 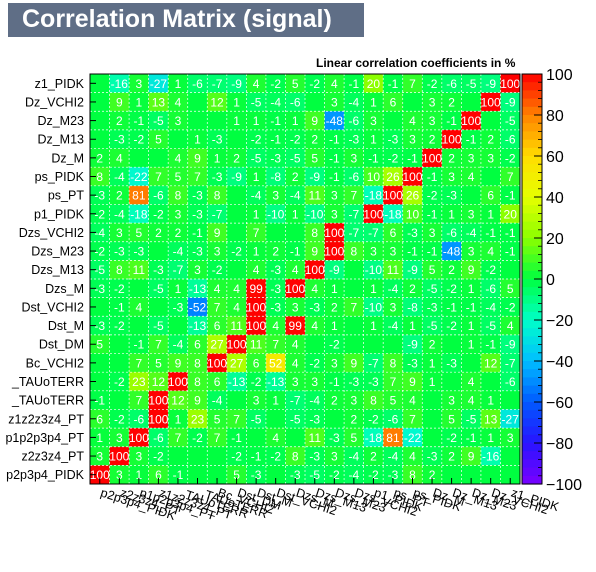 What do you see at coordinates (416, 63) in the screenshot?
I see `chart-subtitle: Linear correlation coefficients in %` at bounding box center [416, 63].